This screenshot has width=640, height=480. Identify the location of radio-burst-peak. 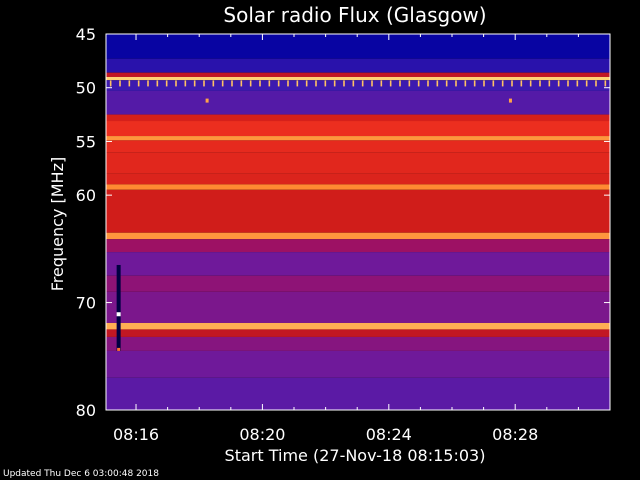
(118, 314).